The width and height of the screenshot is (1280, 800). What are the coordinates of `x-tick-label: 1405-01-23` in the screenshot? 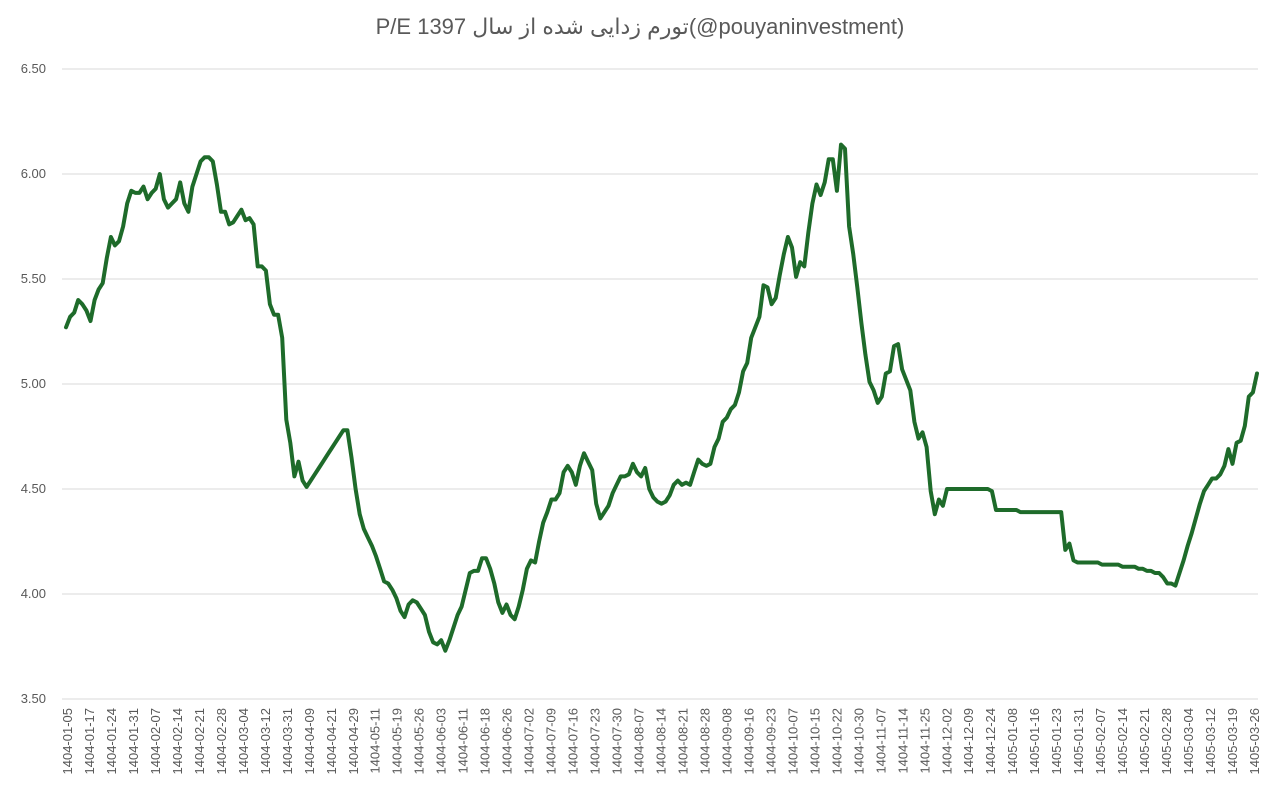 It's located at (1056, 741).